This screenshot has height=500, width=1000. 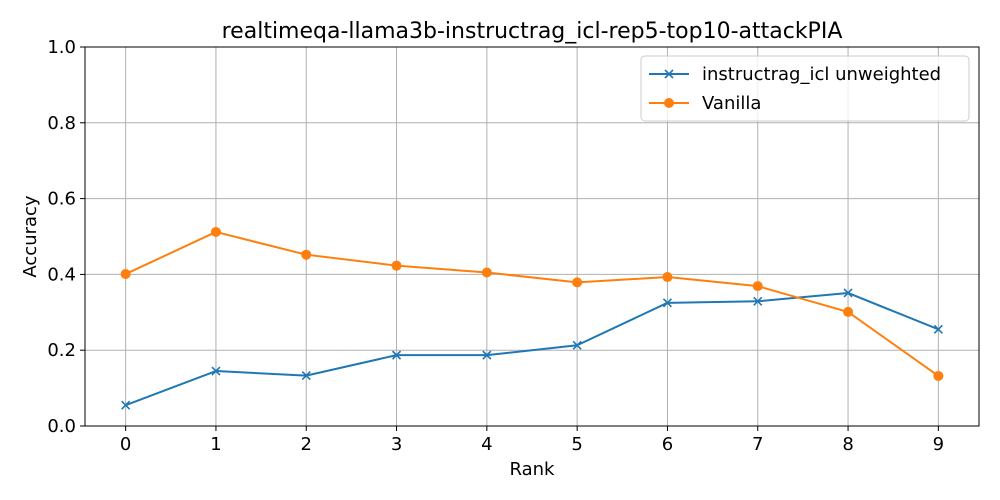 I want to click on x-tick-label: 3, so click(x=396, y=444).